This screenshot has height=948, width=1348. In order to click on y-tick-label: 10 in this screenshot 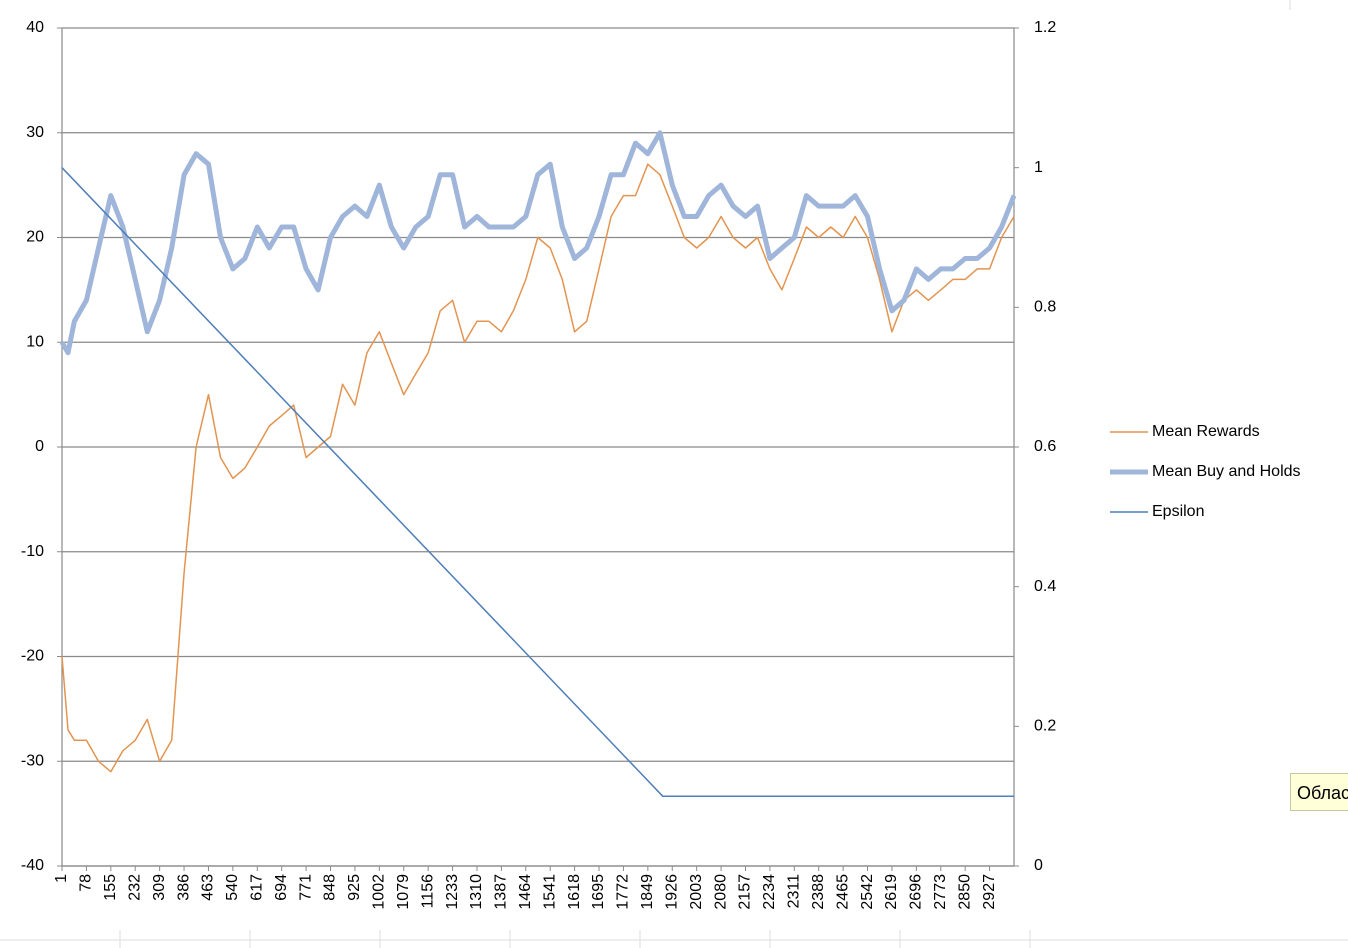, I will do `click(35, 341)`.